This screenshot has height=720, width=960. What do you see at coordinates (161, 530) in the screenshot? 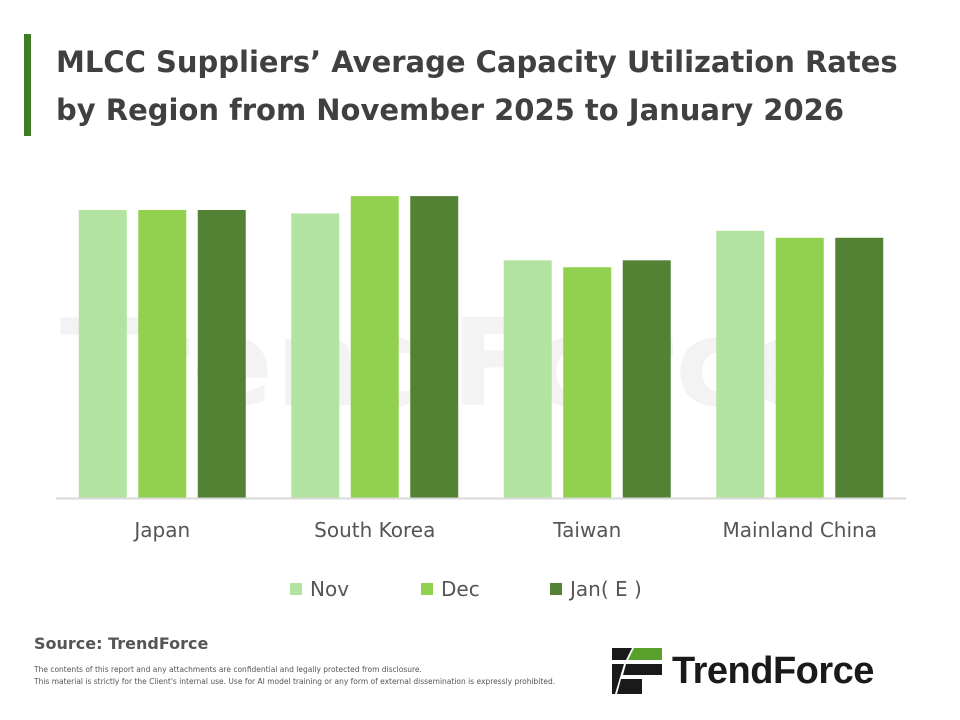
I see `x-tick-label: Japan` at bounding box center [161, 530].